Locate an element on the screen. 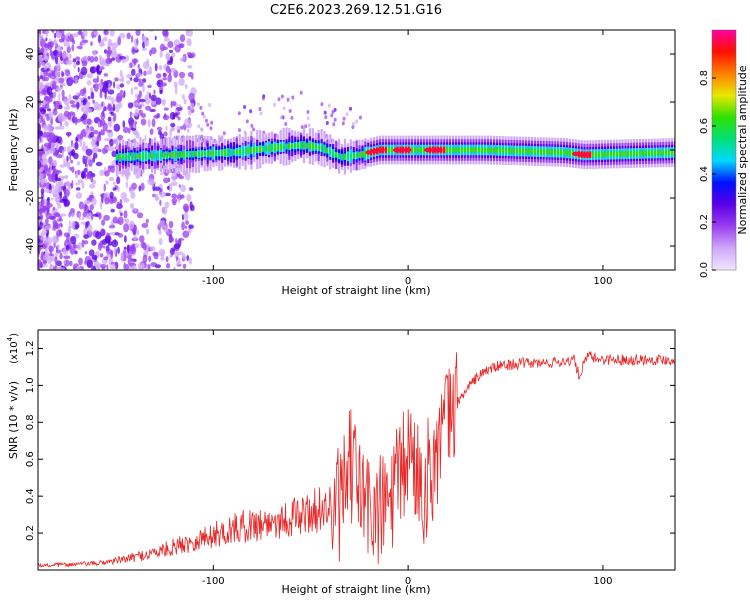 This screenshot has width=750, height=604. svg-text: (x104) is located at coordinates (13, 348).